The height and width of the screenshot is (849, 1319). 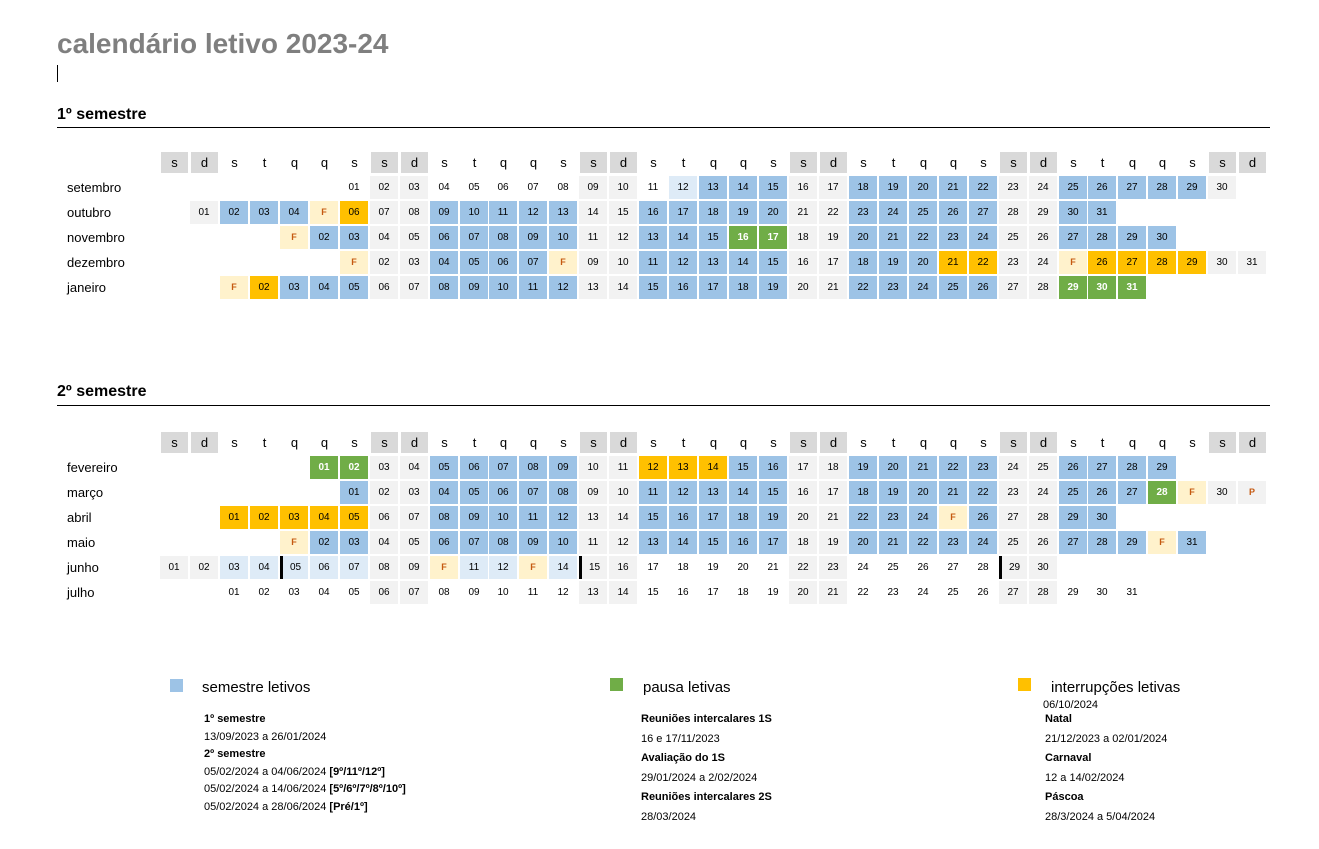 I want to click on legend-item: 05/02/2024 a 04/06/2024 [9º/11º/12º], so click(x=294, y=773).